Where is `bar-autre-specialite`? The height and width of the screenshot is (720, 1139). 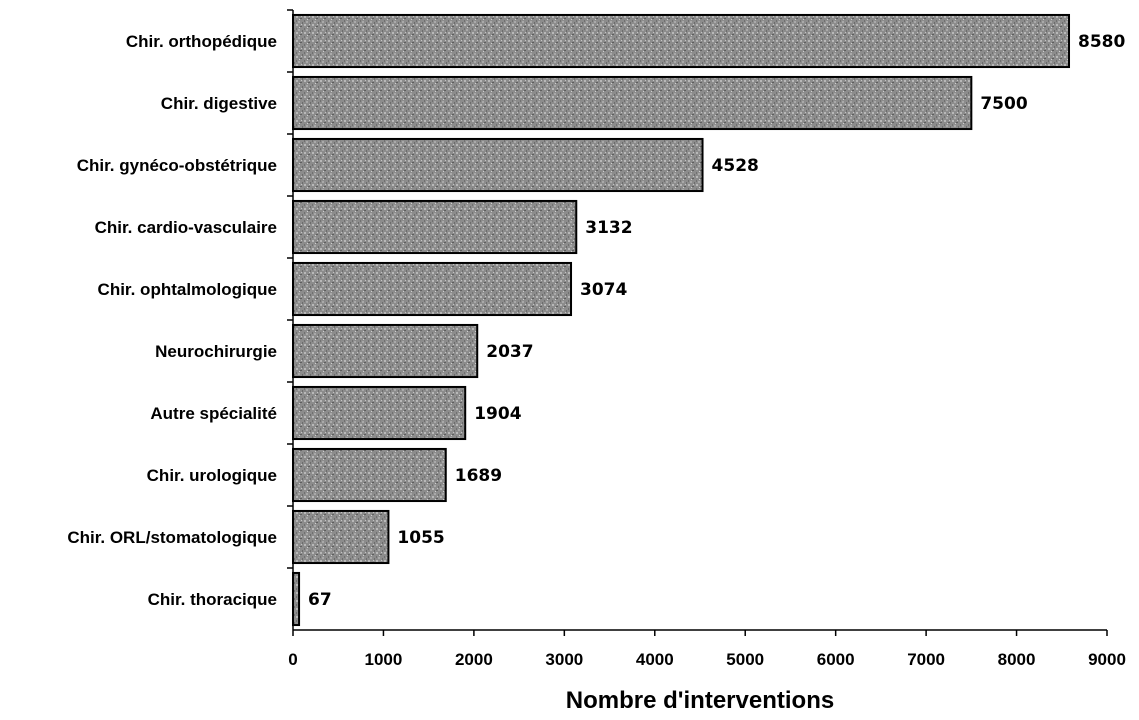 bar-autre-specialite is located at coordinates (379, 413).